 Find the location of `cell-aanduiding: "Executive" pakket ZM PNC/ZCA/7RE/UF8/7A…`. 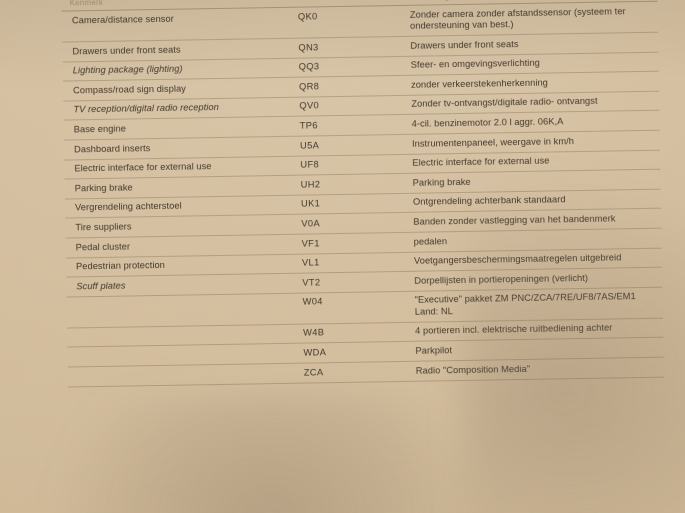

cell-aanduiding: "Executive" pakket ZM PNC/ZCA/7RE/UF8/7A… is located at coordinates (533, 304).